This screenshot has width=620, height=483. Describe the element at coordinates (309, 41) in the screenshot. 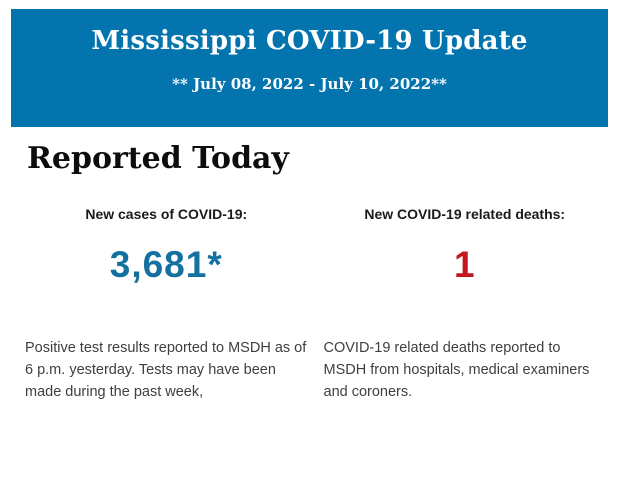

I see `banner-title: Mississippi COVID-19 Update` at that location.